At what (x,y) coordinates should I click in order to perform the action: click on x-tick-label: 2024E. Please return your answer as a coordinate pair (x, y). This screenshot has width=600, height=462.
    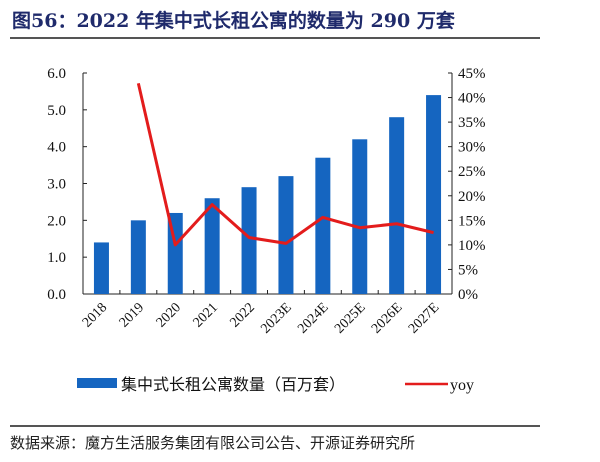
    Looking at the image, I should click on (313, 318).